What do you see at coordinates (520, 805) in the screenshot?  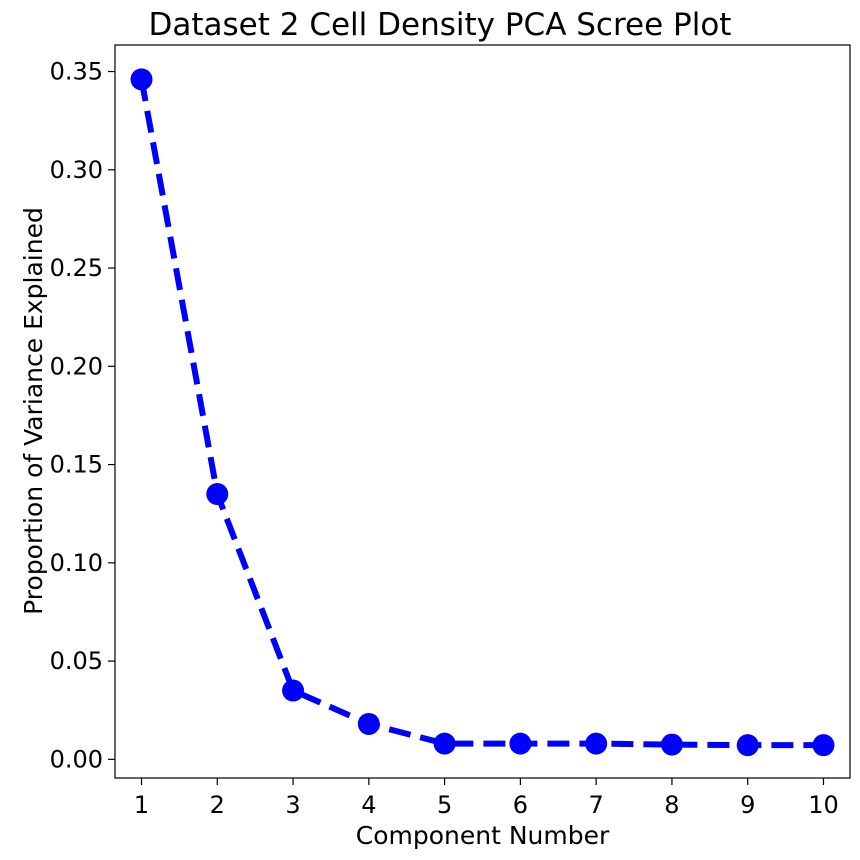 I see `x-tick-label: 6` at bounding box center [520, 805].